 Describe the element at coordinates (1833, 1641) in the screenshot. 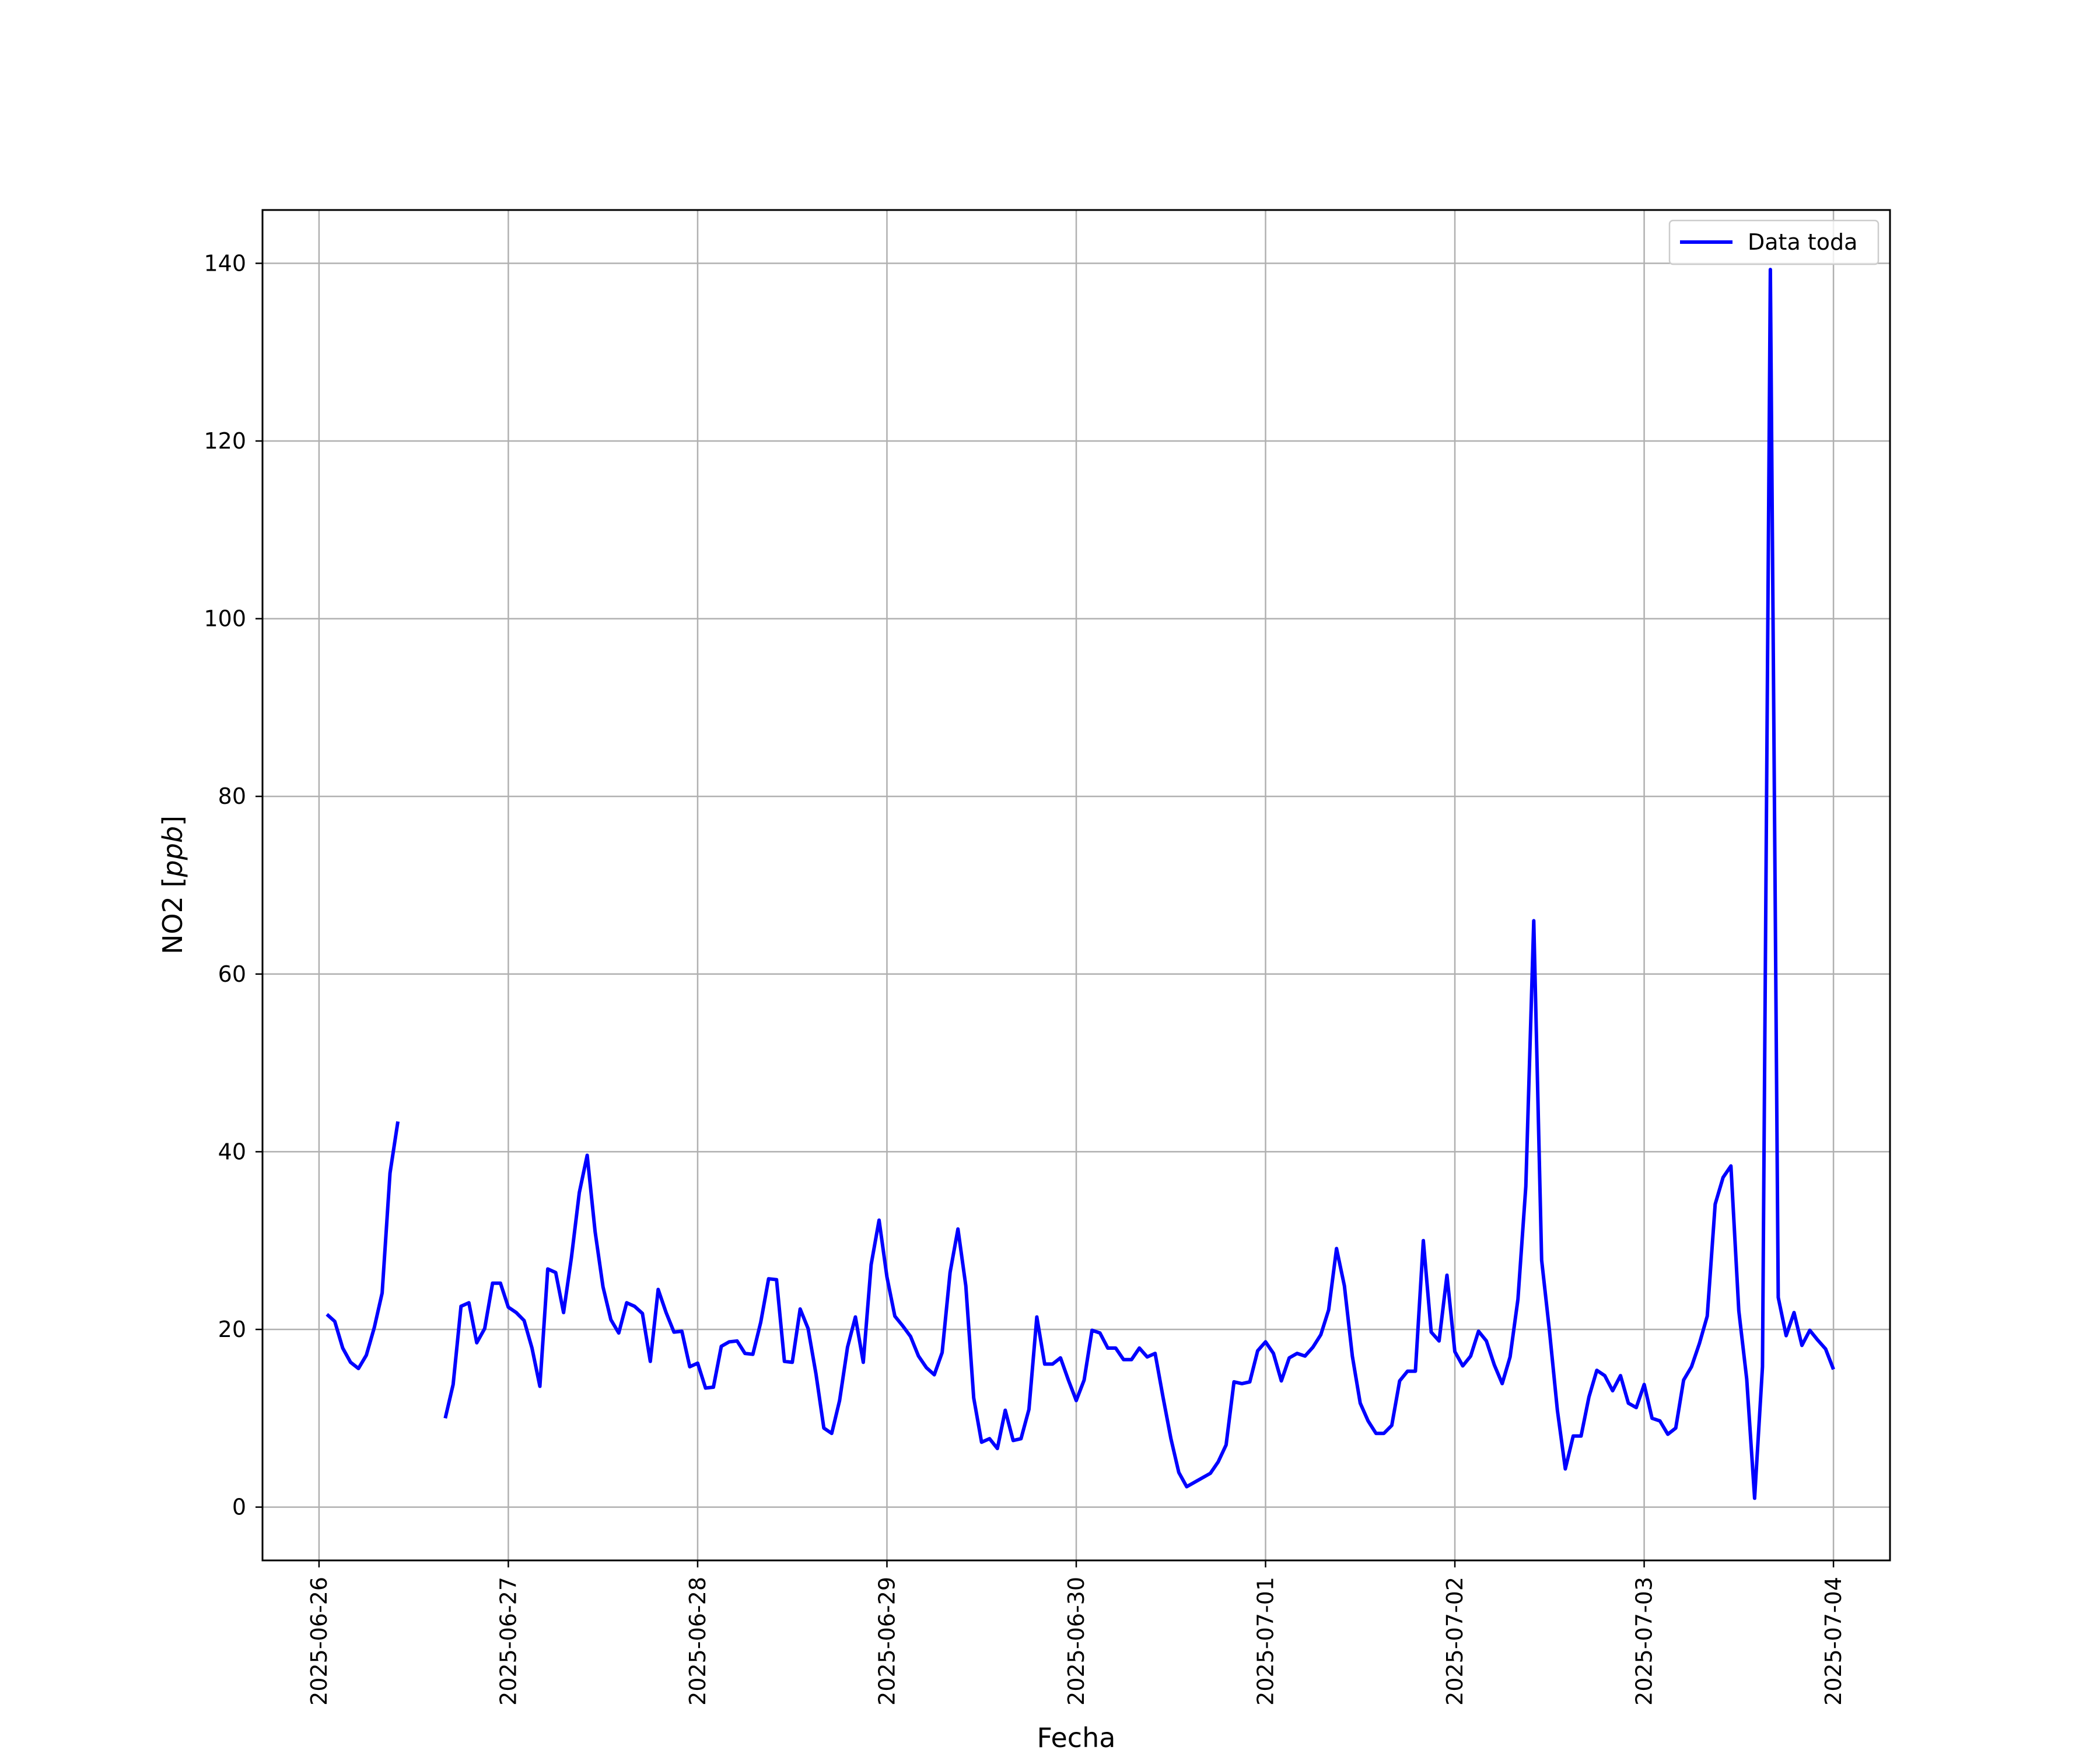

I see `x-tick-label: 2025-07-04` at that location.